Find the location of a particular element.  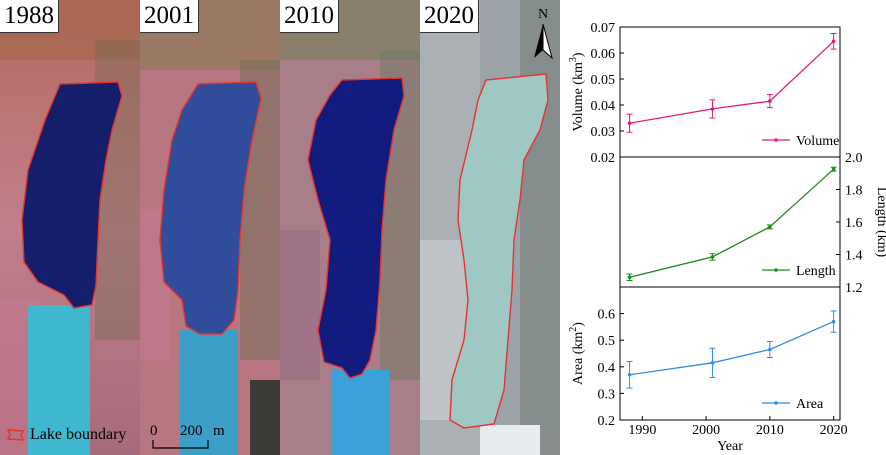

lake-water-2020 is located at coordinates (499, 251).